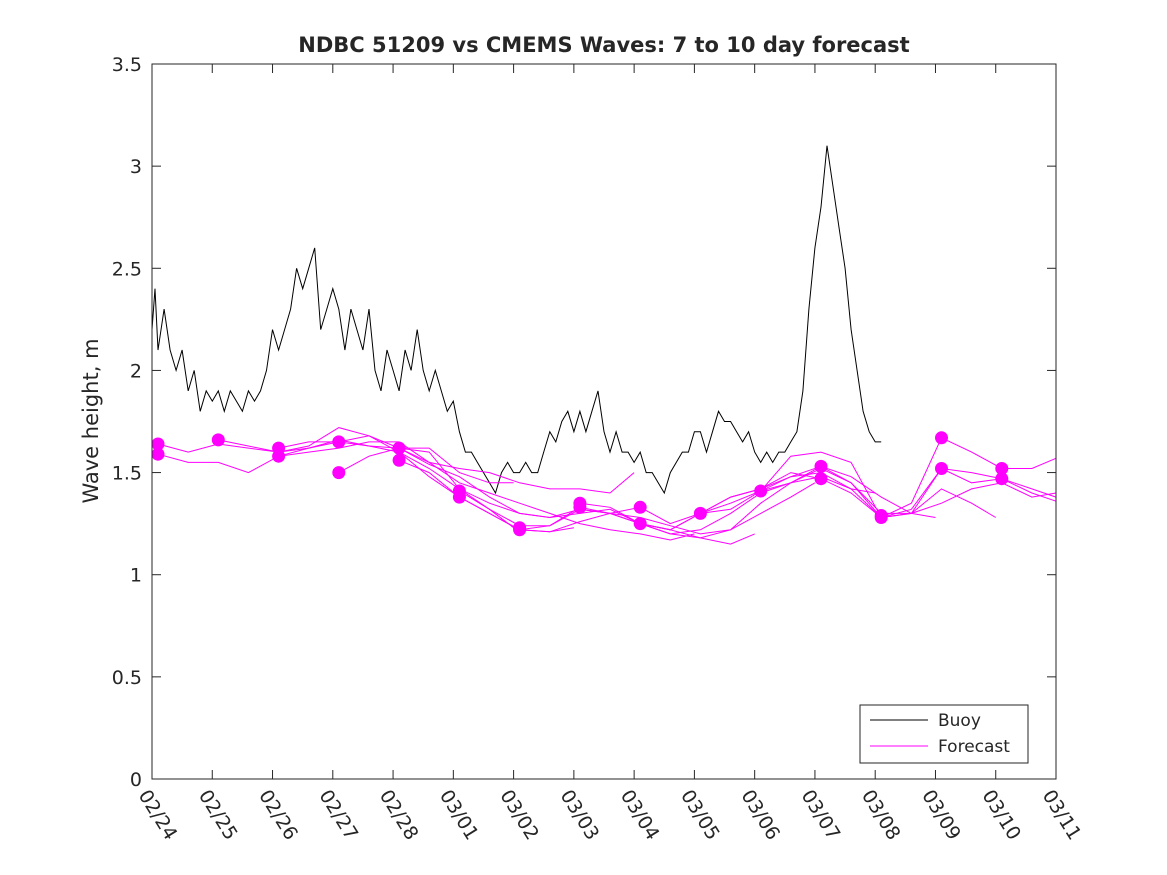 This screenshot has width=1167, height=875. Describe the element at coordinates (278, 815) in the screenshot. I see `x-tick-label: 02/26` at that location.